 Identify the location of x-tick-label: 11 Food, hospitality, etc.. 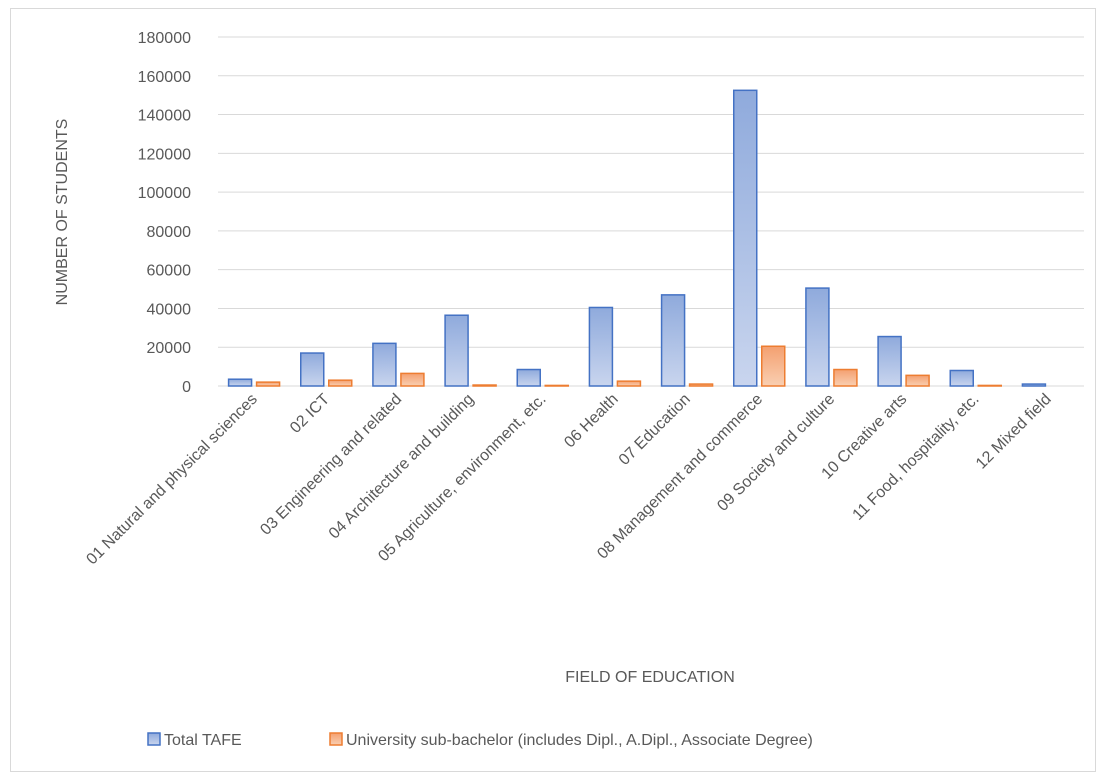
(916, 457).